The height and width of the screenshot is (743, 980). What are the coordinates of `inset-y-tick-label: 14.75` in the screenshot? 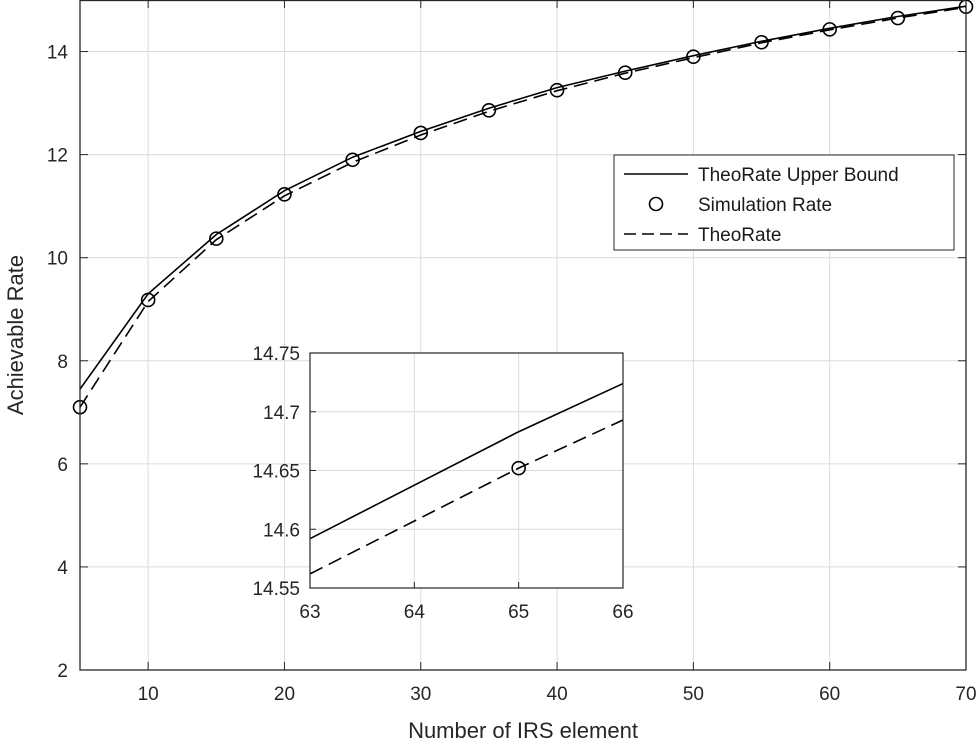 It's located at (276, 354).